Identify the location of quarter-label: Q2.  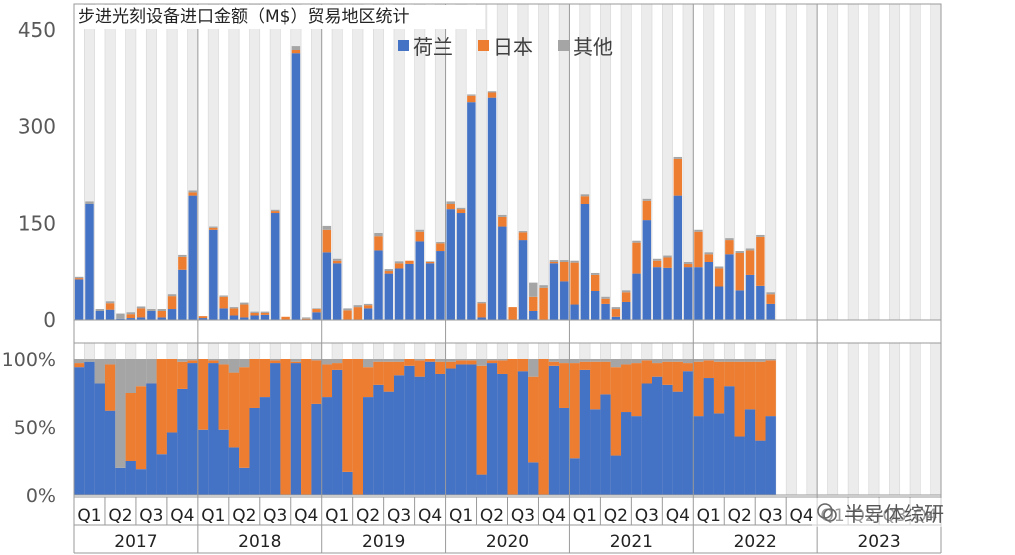
(368, 516).